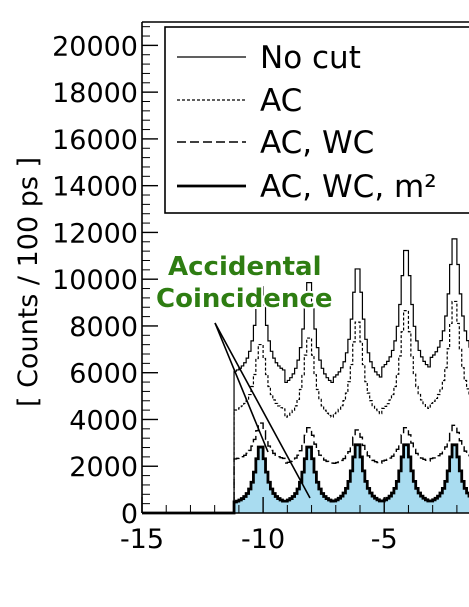 The height and width of the screenshot is (607, 469). Describe the element at coordinates (28, 282) in the screenshot. I see `y-axis-label: [ Counts / 100 ps ]` at that location.